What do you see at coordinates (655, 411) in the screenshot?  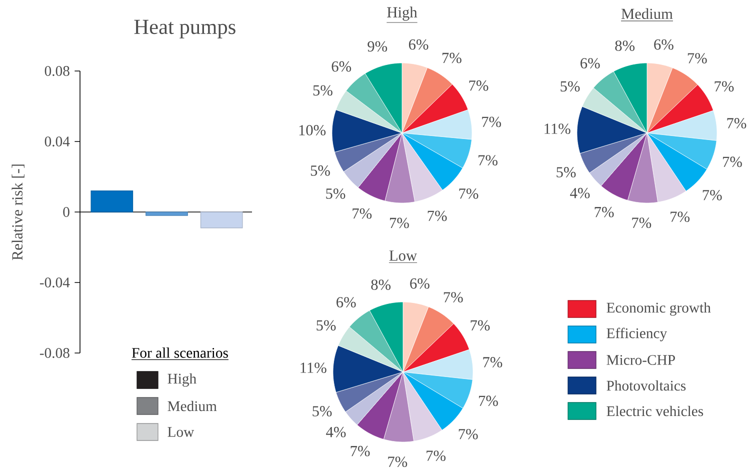 I see `category-label: Electric vehicles` at bounding box center [655, 411].